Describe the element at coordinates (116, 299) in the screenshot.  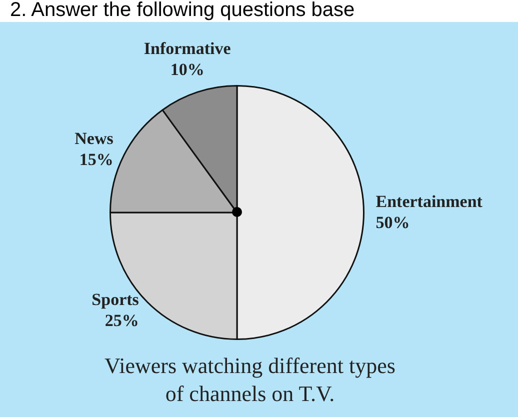
I see `slice-label: Sports` at that location.